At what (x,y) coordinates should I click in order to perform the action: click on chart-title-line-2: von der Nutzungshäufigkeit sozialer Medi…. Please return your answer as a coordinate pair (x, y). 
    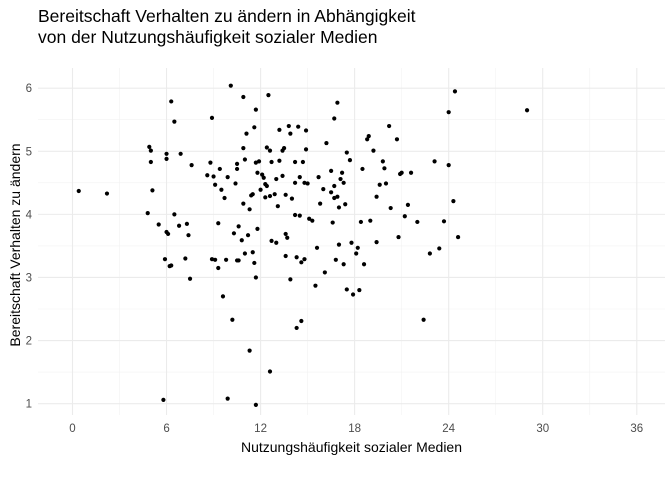
    Looking at the image, I should click on (208, 37).